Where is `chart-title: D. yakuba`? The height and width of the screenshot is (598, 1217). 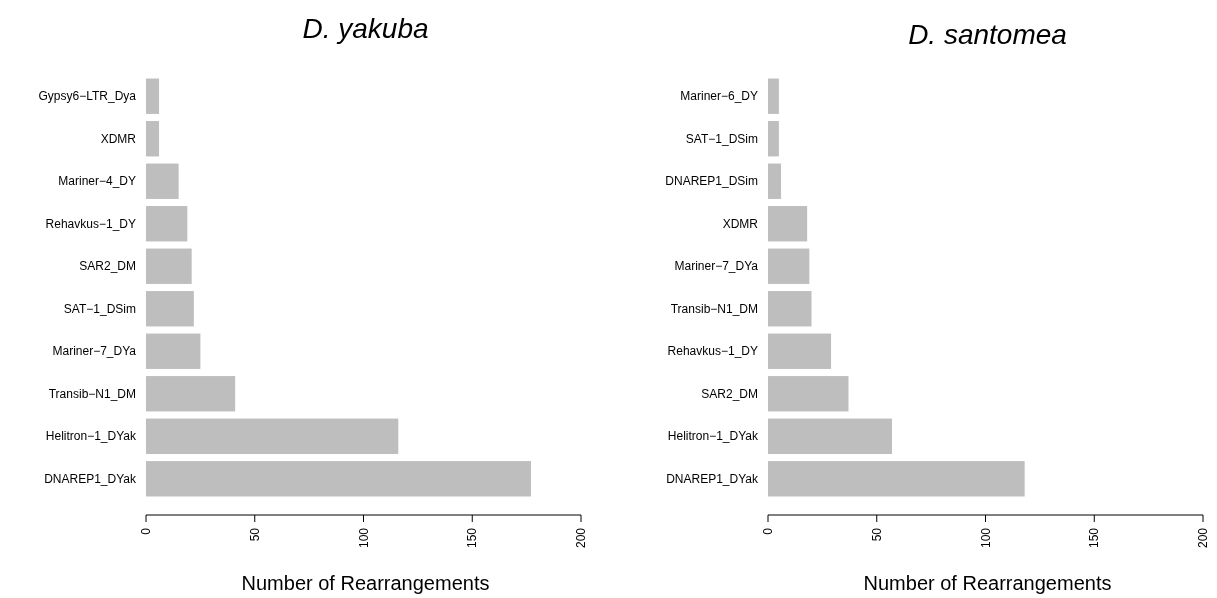
chart-title: D. yakuba is located at coordinates (365, 28).